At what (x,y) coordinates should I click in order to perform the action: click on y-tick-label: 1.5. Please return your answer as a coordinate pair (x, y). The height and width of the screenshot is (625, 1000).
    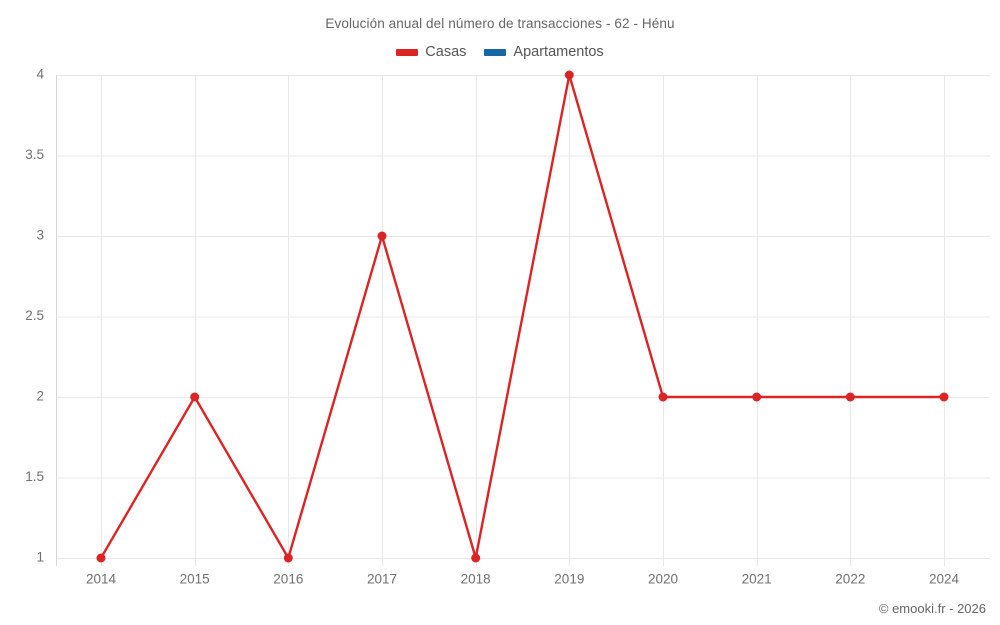
    Looking at the image, I should click on (34, 476).